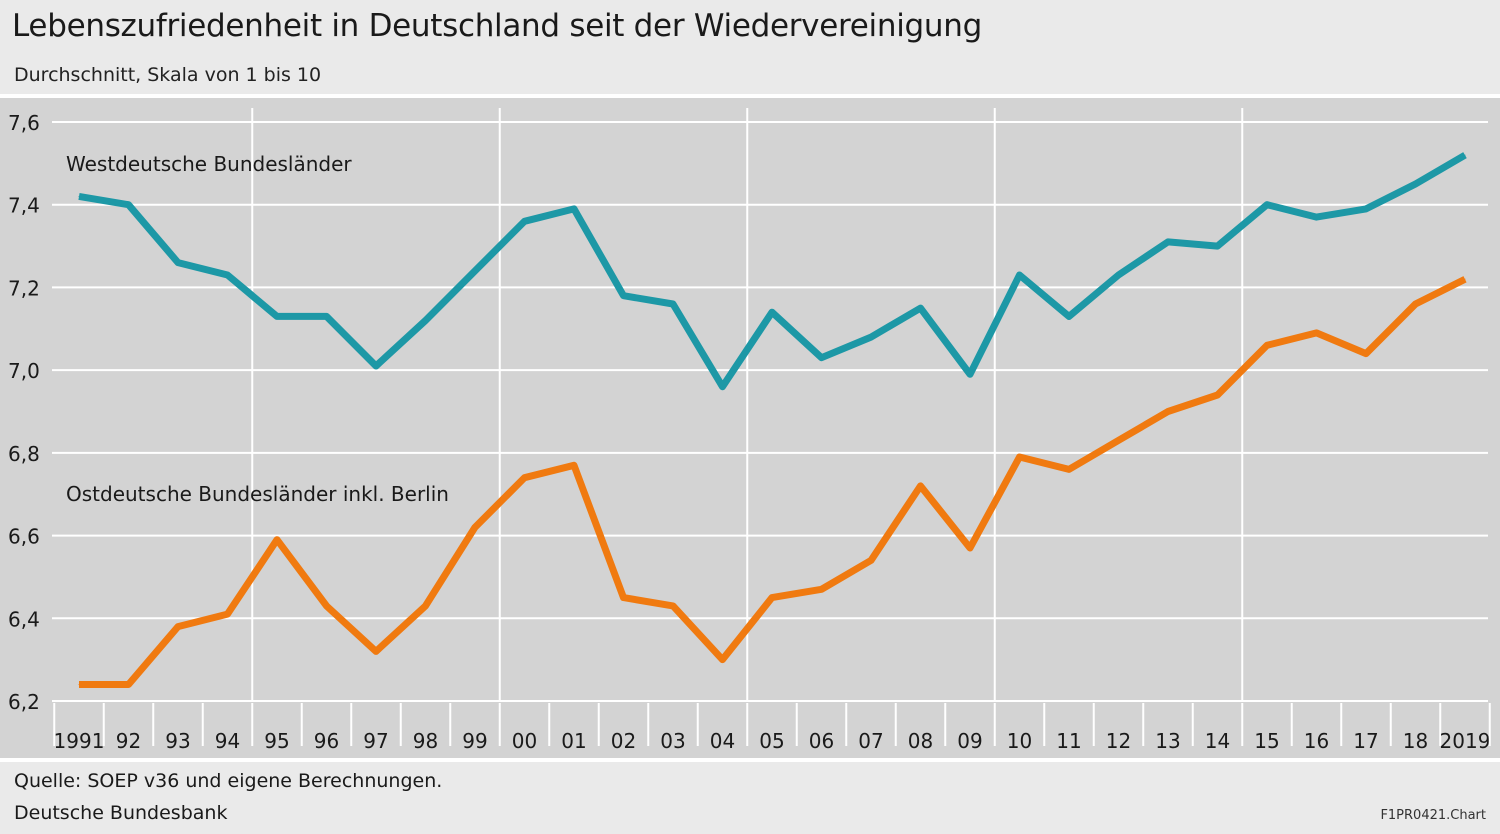 The width and height of the screenshot is (1500, 834). Describe the element at coordinates (24, 537) in the screenshot. I see `y-tick-label: 6,6` at that location.